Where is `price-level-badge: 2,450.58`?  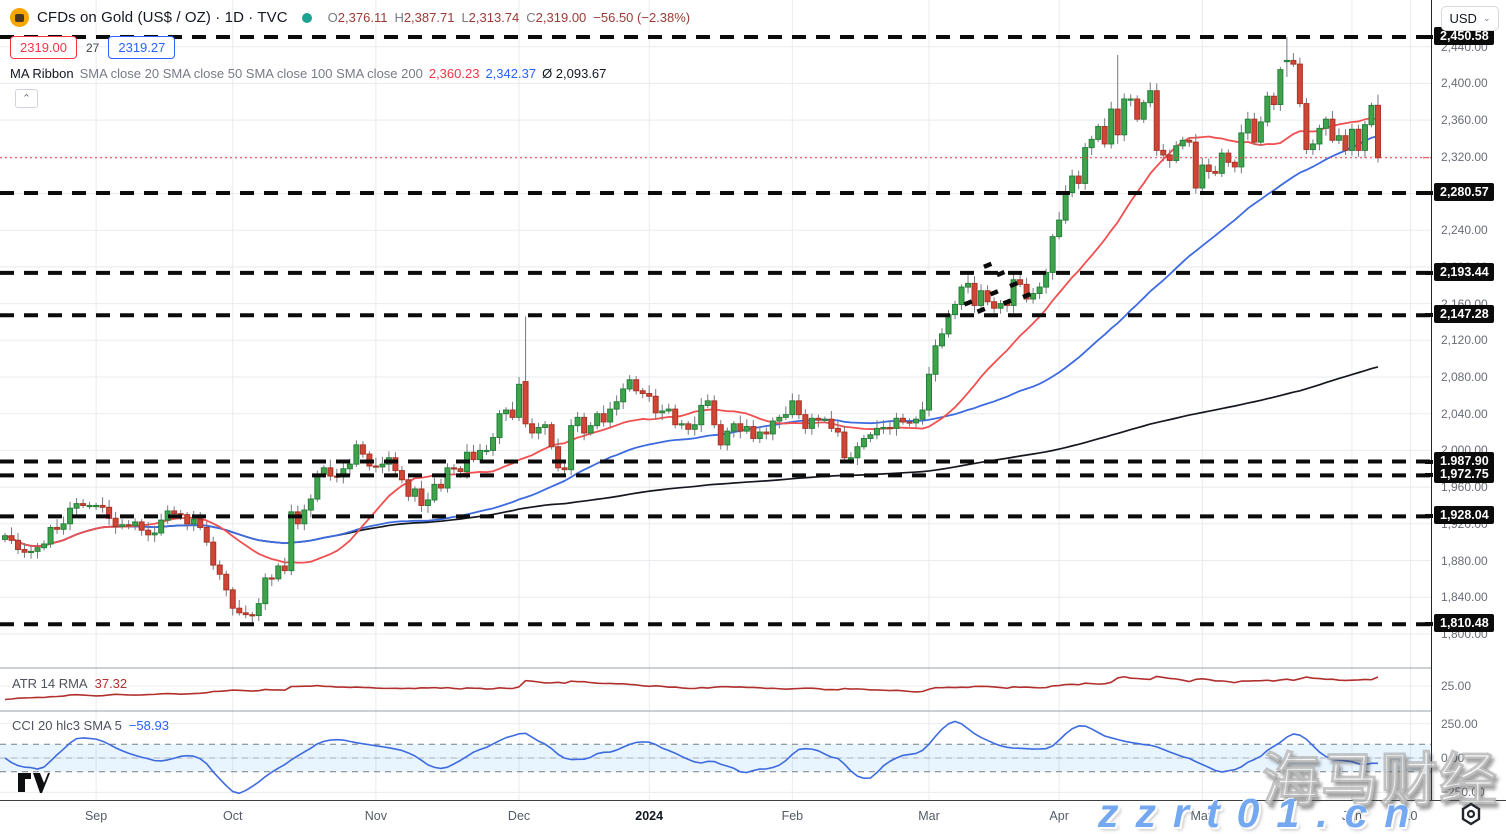 price-level-badge: 2,450.58 is located at coordinates (1459, 35).